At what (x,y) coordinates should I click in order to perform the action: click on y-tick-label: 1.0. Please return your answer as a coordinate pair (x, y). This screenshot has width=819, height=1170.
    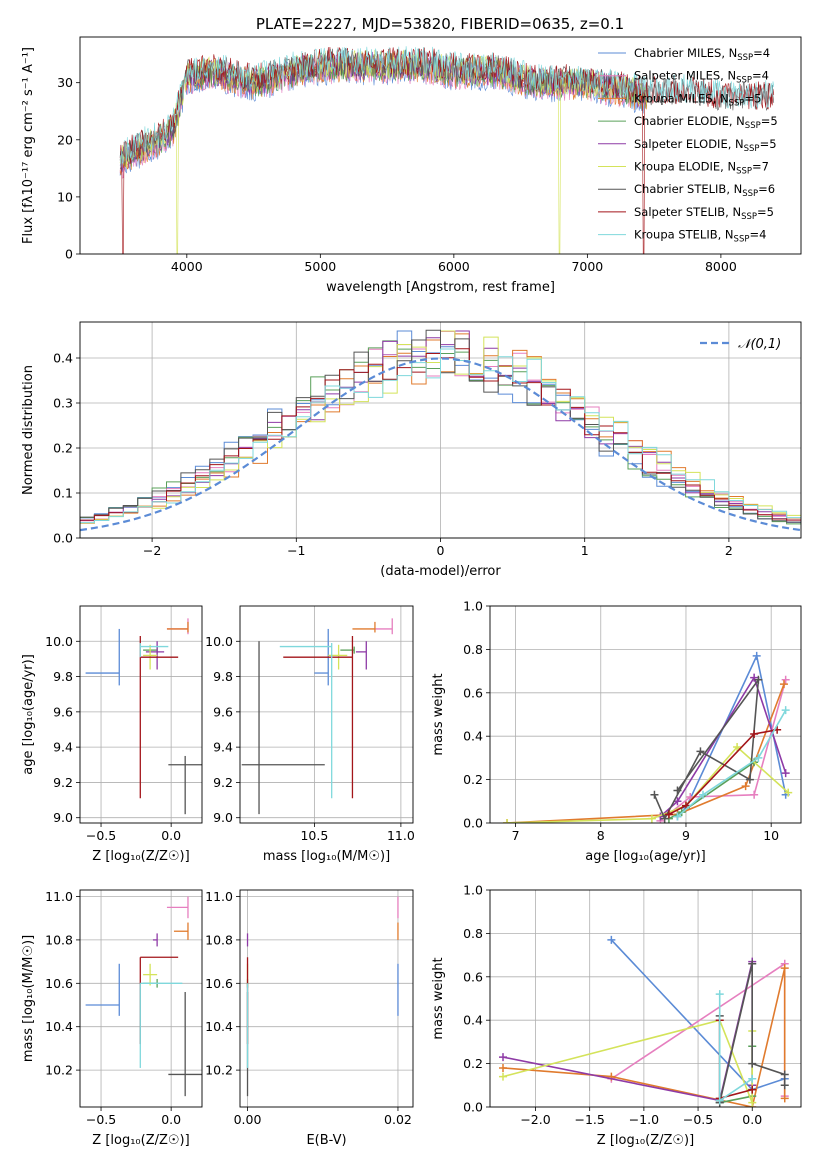
    Looking at the image, I should click on (473, 606).